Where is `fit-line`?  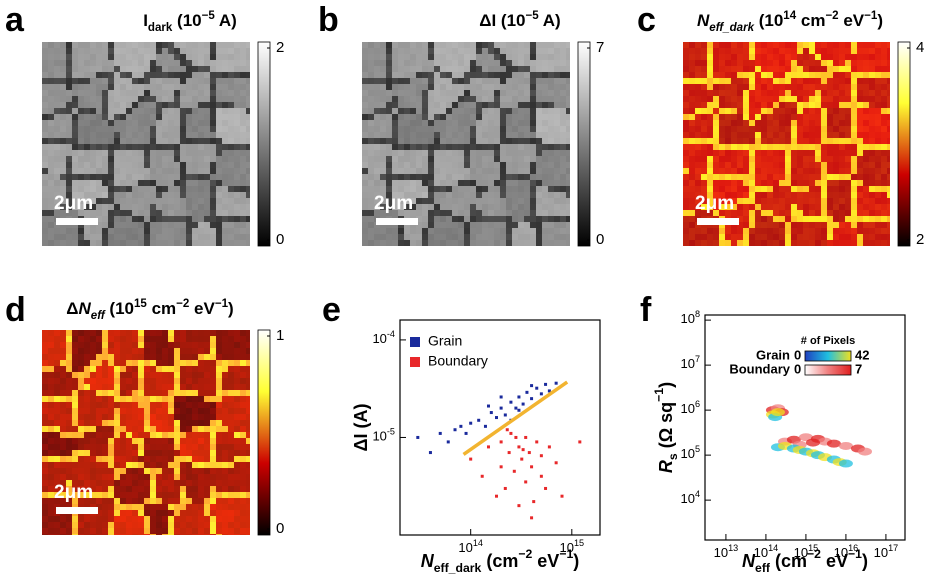 fit-line is located at coordinates (516, 418).